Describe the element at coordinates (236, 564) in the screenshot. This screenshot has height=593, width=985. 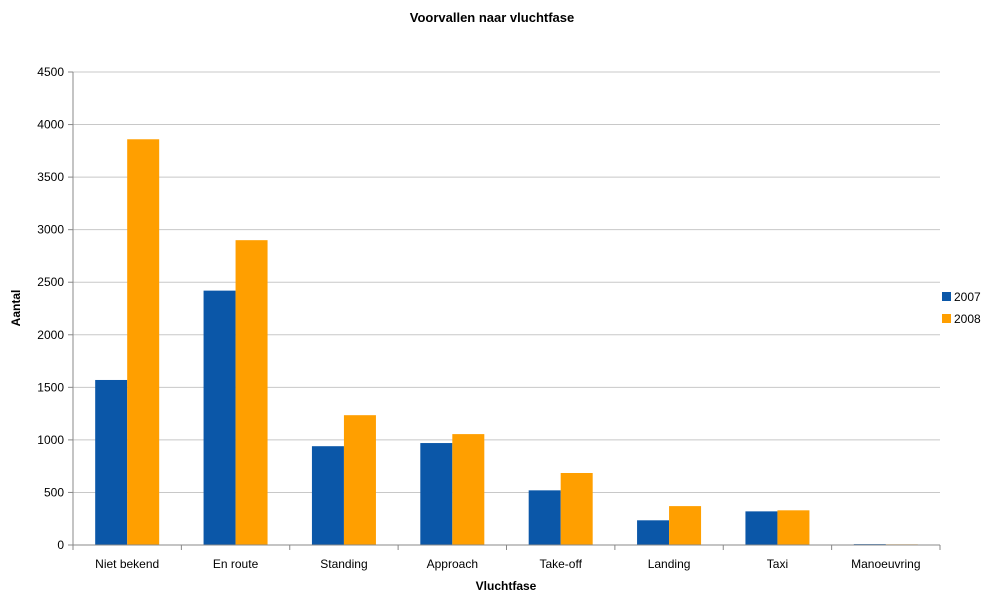
I see `x-tick-label: En route` at that location.